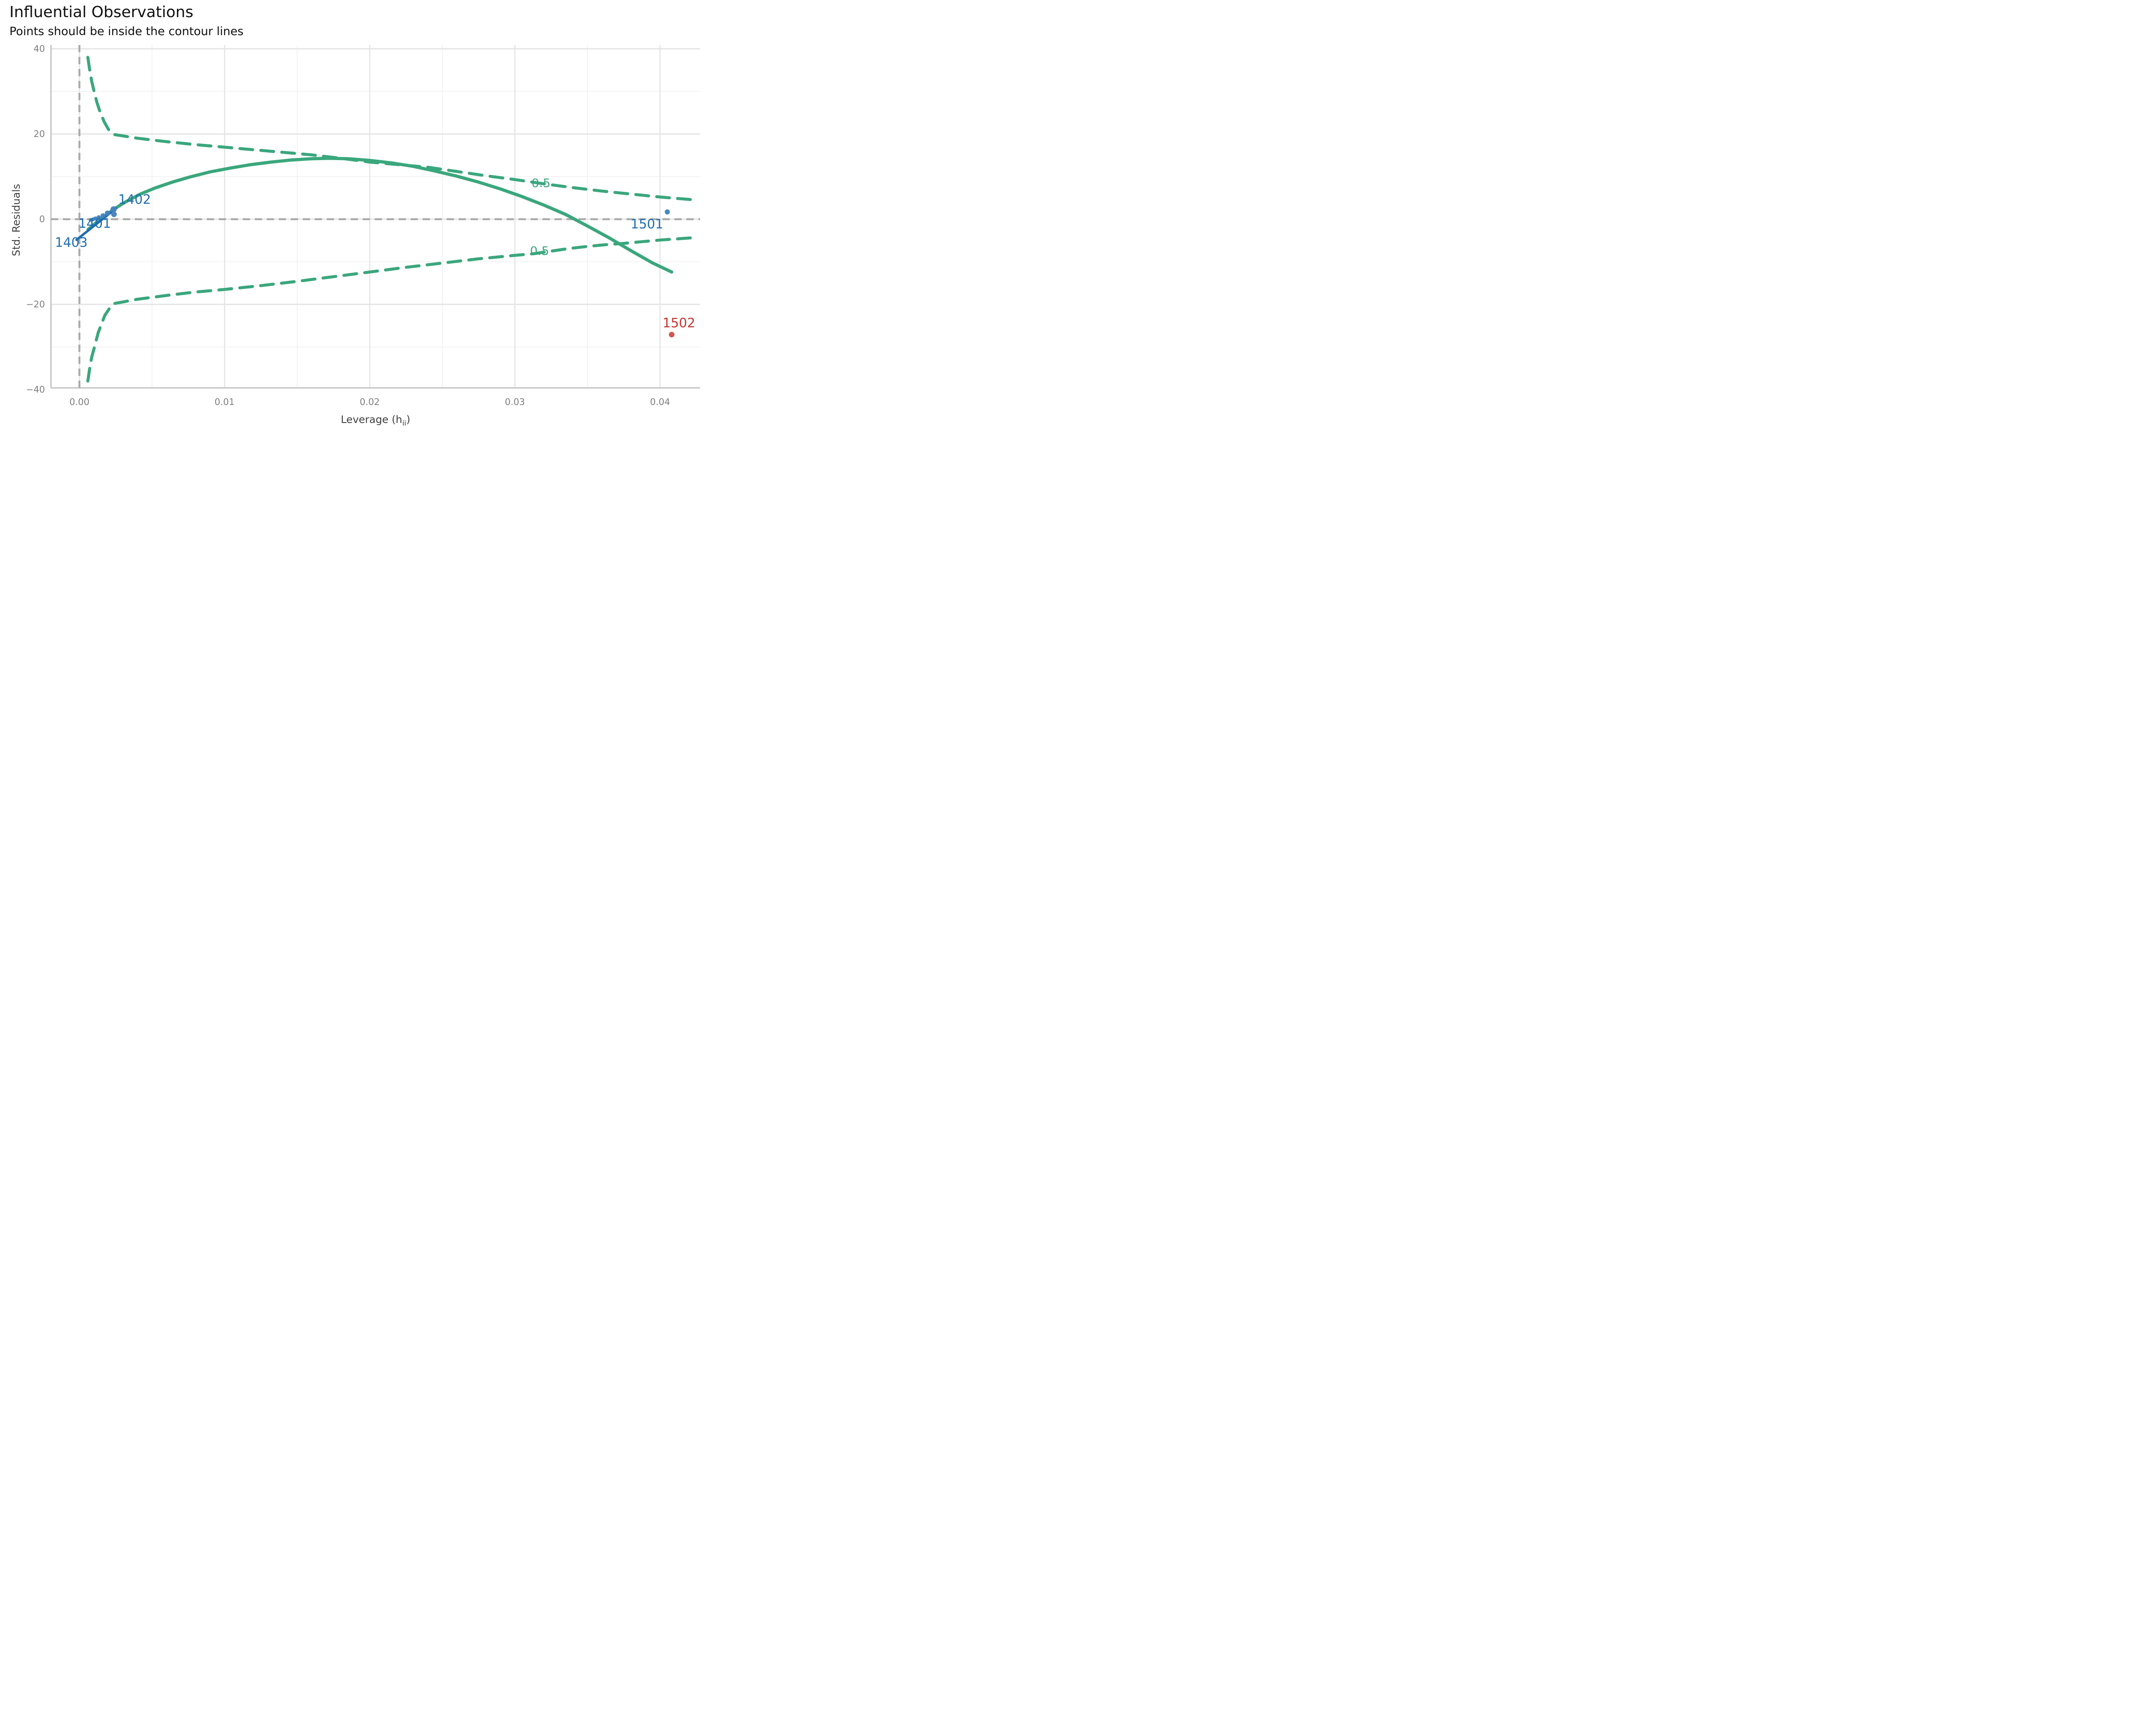 This screenshot has width=2141, height=1736. I want to click on cook-contour-upper, so click(392, 129).